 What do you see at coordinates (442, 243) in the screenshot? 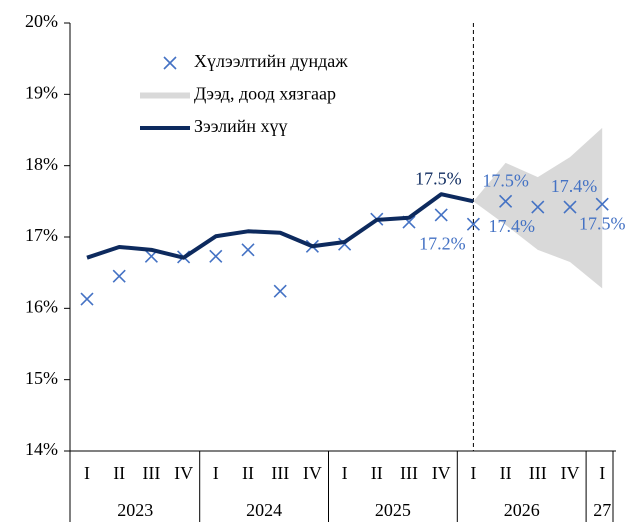
I see `data-label: 17.2%` at bounding box center [442, 243].